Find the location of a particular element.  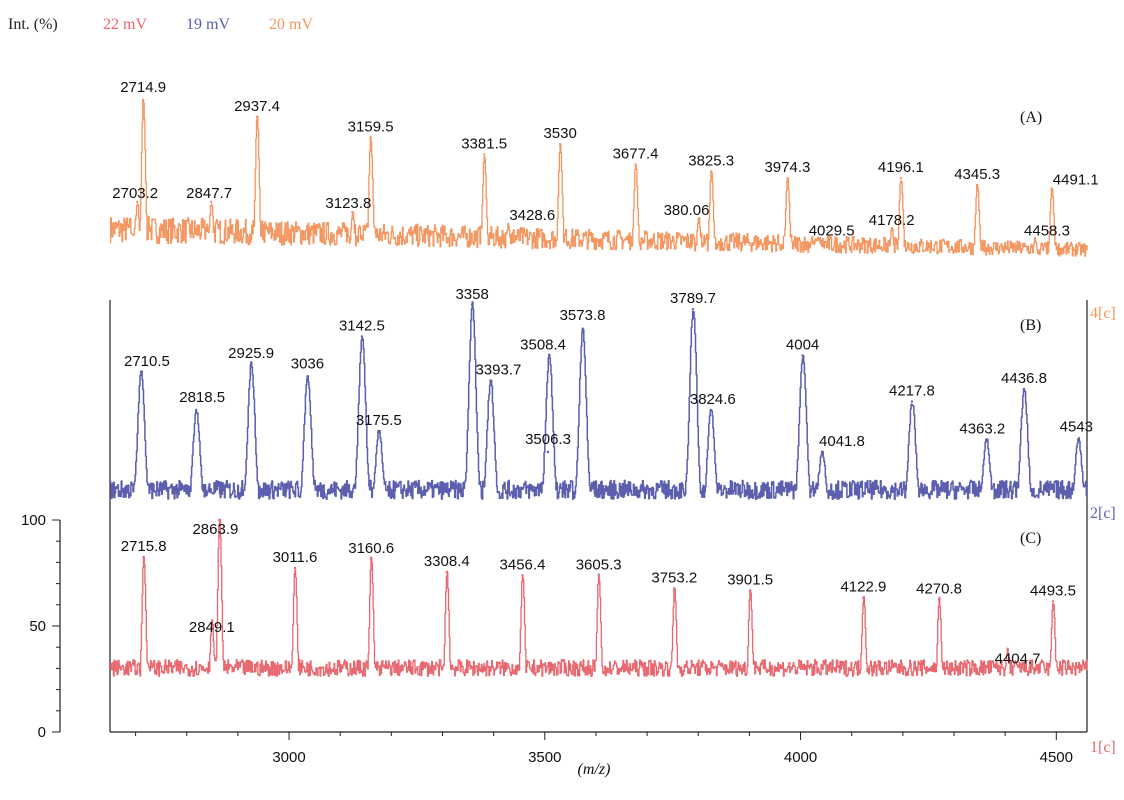

x-axis-label: (m/z) is located at coordinates (594, 769).